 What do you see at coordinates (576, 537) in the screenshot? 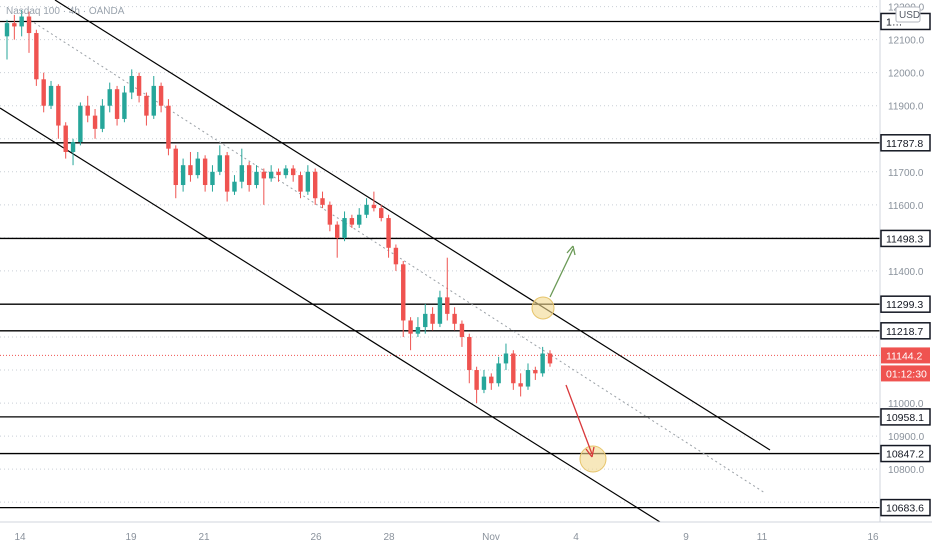
I see `time-tick-label: 4` at bounding box center [576, 537].